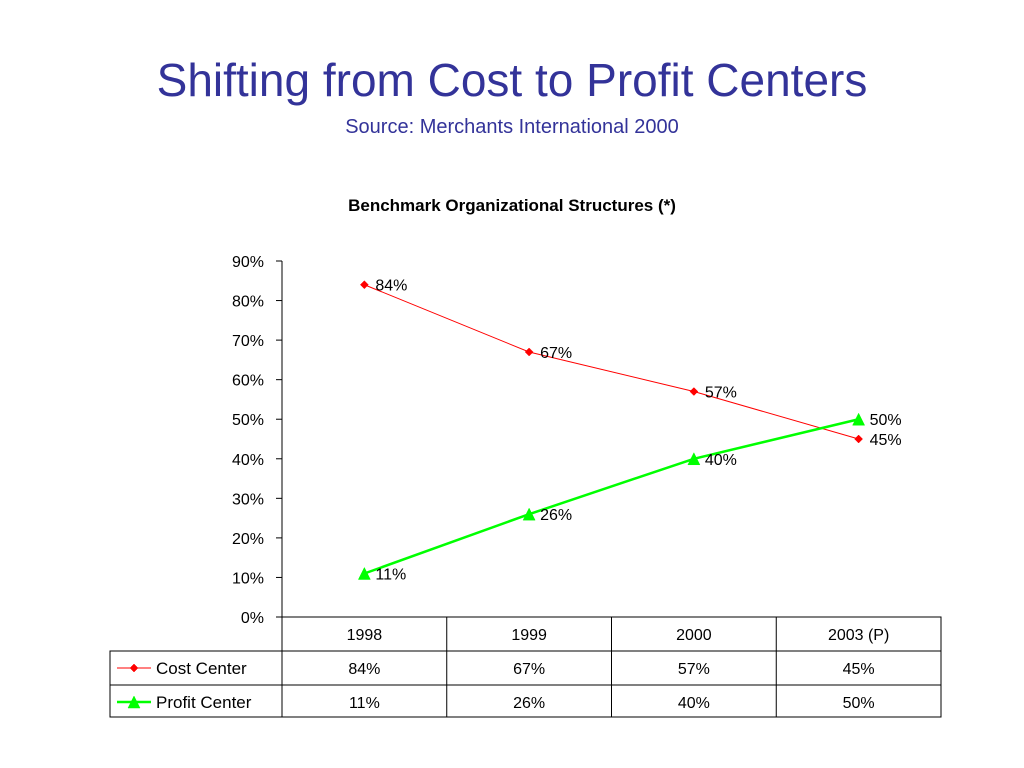 Image resolution: width=1024 pixels, height=768 pixels. Describe the element at coordinates (694, 703) in the screenshot. I see `profit-center-table-cell: 40%` at that location.